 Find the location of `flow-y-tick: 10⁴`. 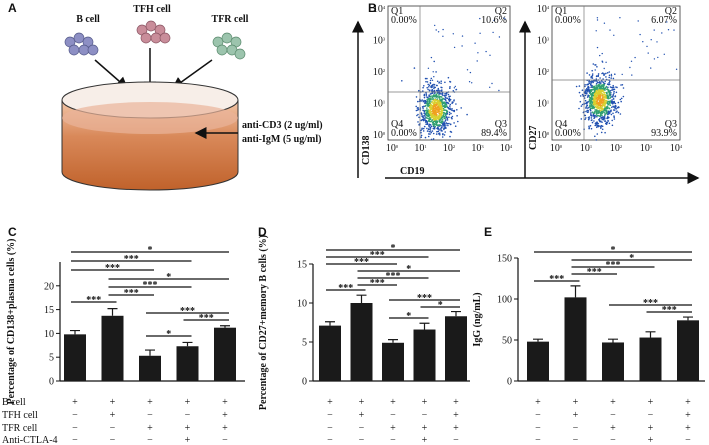

flow-y-tick: 10⁴ is located at coordinates (543, 9).